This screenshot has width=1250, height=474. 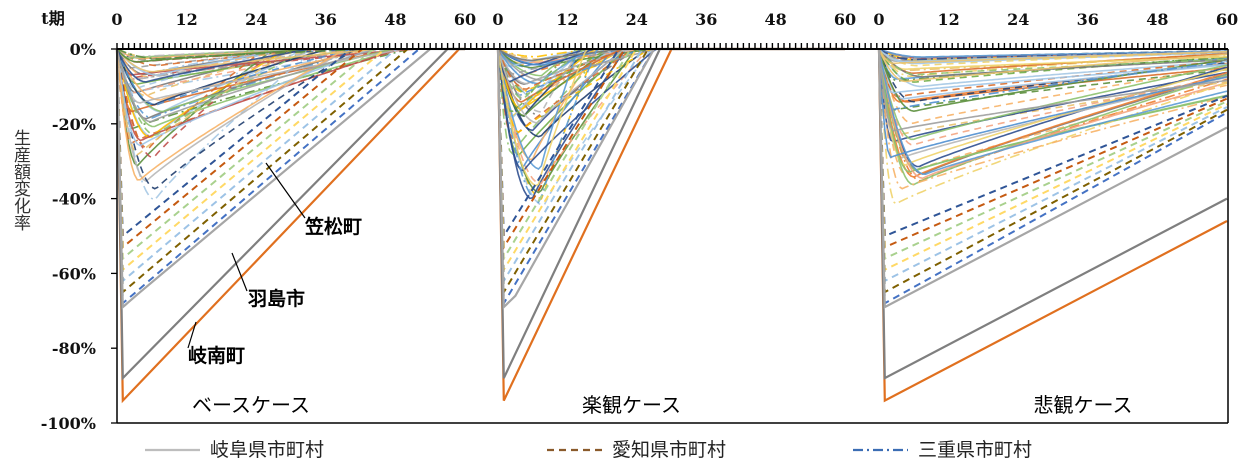 I want to click on annotation-label: 笠松町, so click(x=333, y=226).